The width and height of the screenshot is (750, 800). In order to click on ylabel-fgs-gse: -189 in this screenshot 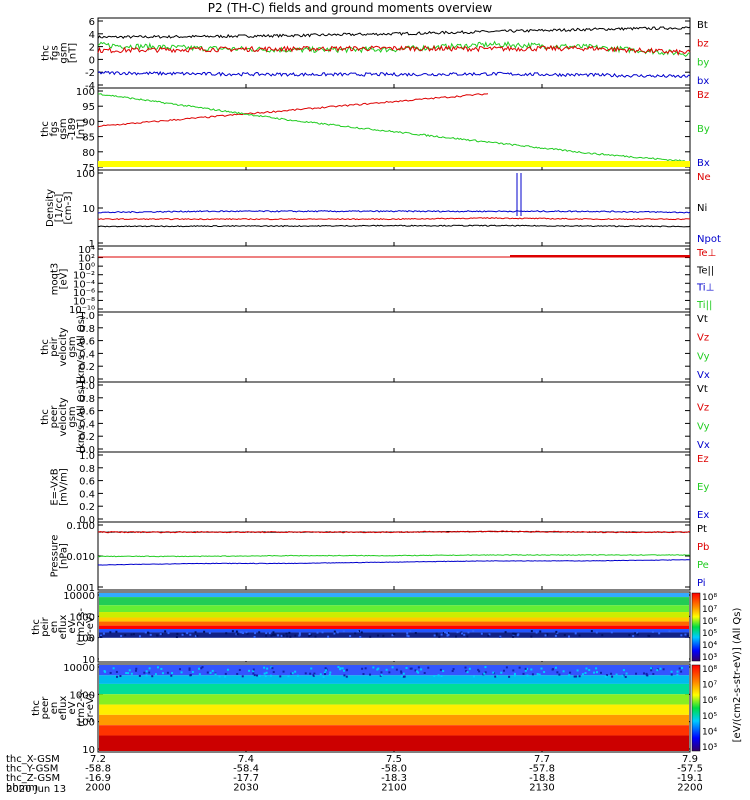, I will do `click(72, 129)`.